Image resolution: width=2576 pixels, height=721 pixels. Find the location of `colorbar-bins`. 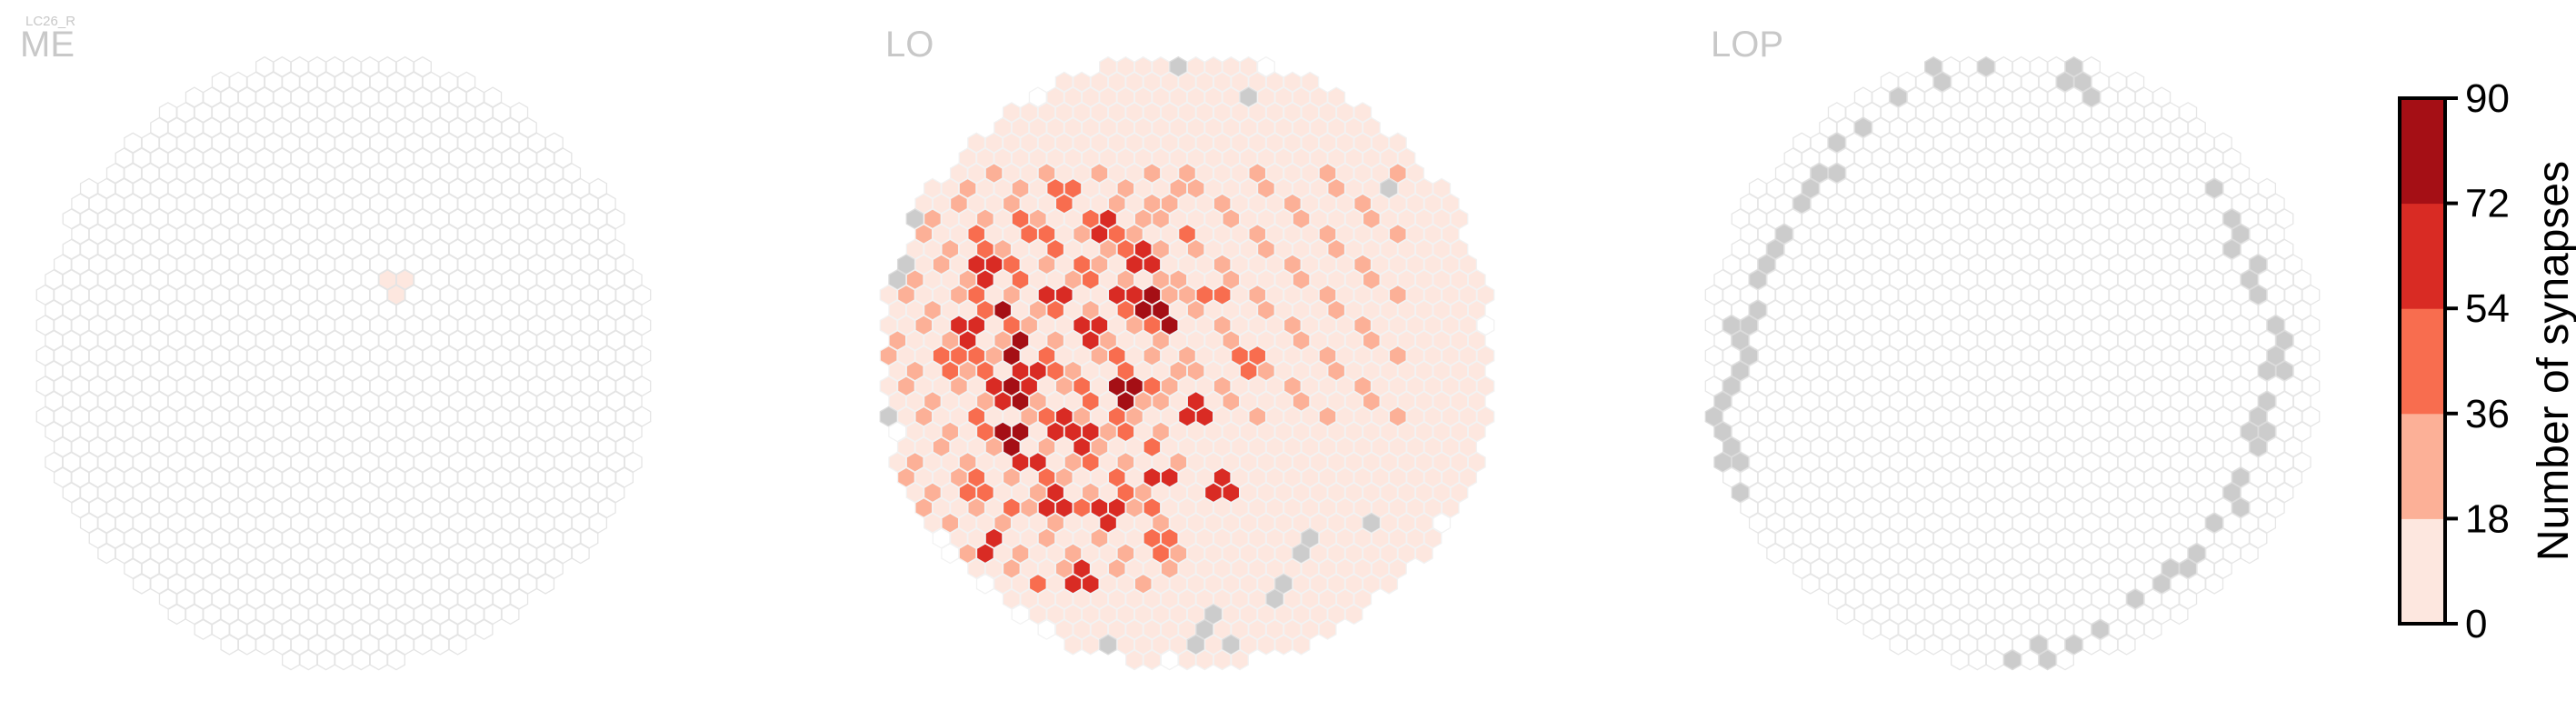

colorbar-bins is located at coordinates (2422, 361).